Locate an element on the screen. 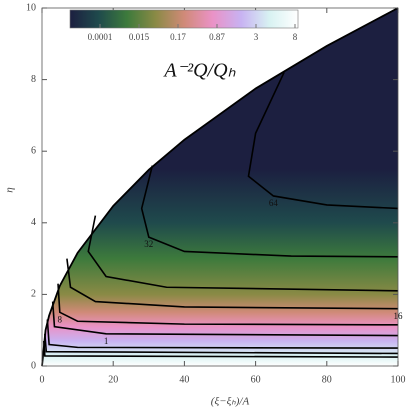  y-tick-label: 6 is located at coordinates (33, 150).